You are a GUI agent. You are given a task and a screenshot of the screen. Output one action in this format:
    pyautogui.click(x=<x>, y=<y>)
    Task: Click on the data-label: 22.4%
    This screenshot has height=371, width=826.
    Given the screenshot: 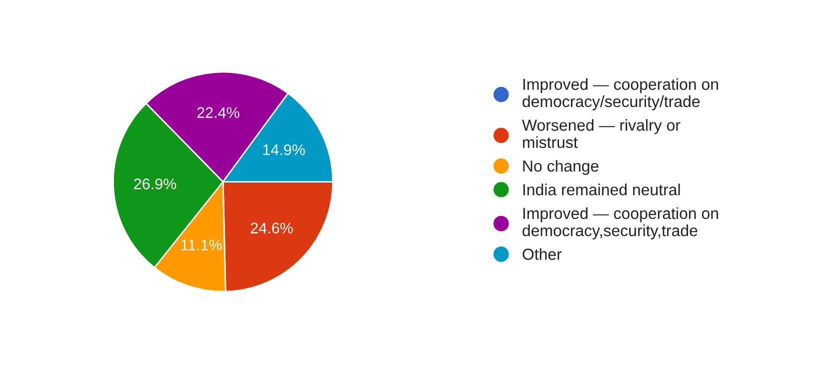 What is the action you would take?
    pyautogui.click(x=218, y=112)
    